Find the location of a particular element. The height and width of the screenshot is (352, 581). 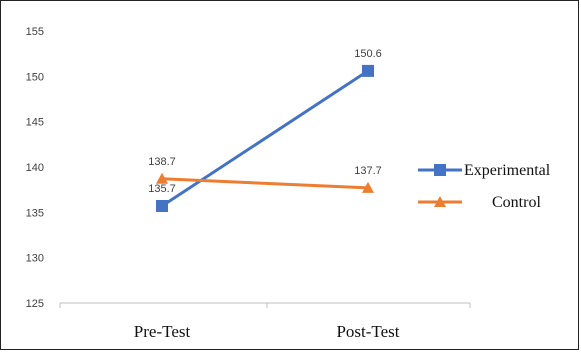

series-lines is located at coordinates (265, 138).